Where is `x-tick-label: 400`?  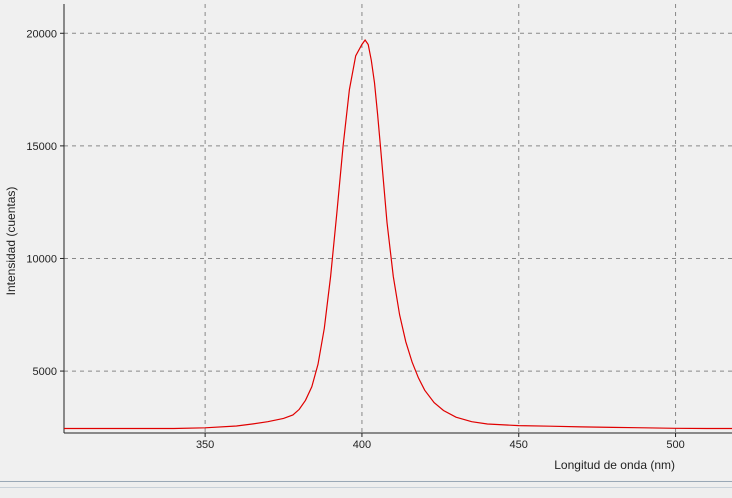 x-tick-label: 400 is located at coordinates (362, 445).